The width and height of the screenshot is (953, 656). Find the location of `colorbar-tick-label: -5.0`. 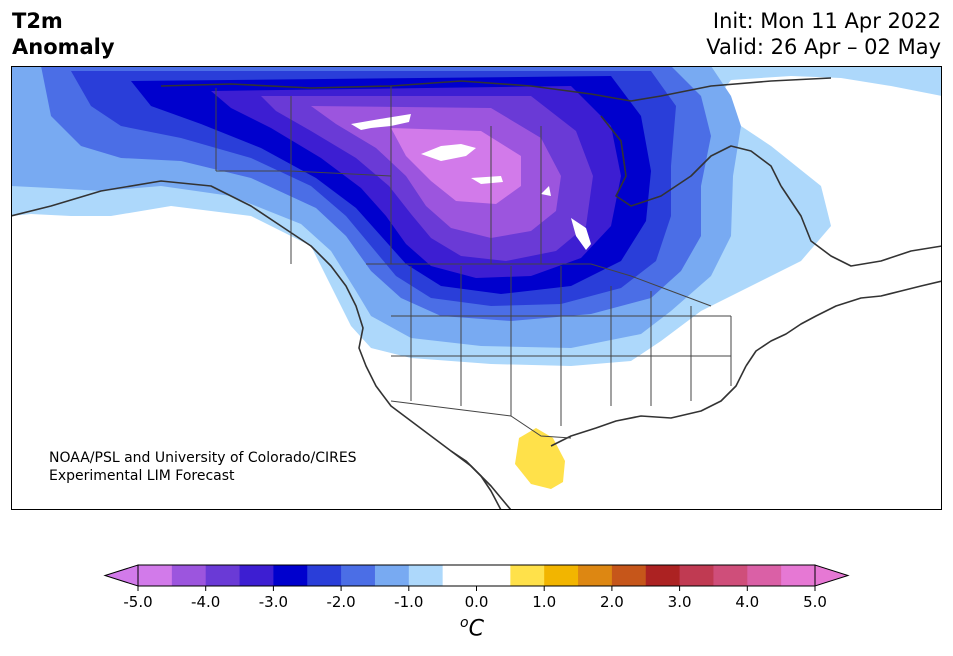

colorbar-tick-label: -5.0 is located at coordinates (137, 602).